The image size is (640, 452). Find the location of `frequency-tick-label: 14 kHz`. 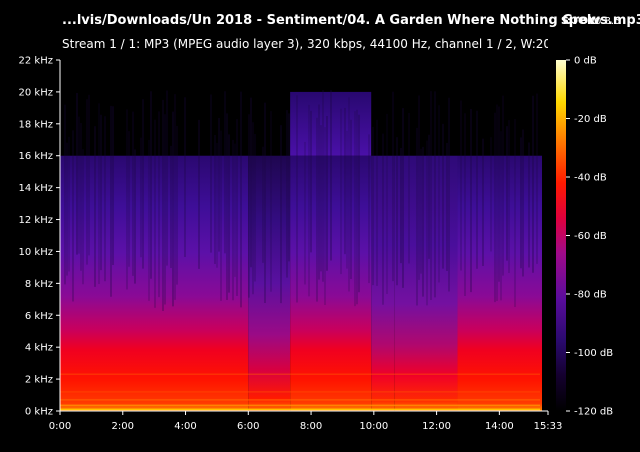

frequency-tick-label: 14 kHz is located at coordinates (36, 188).